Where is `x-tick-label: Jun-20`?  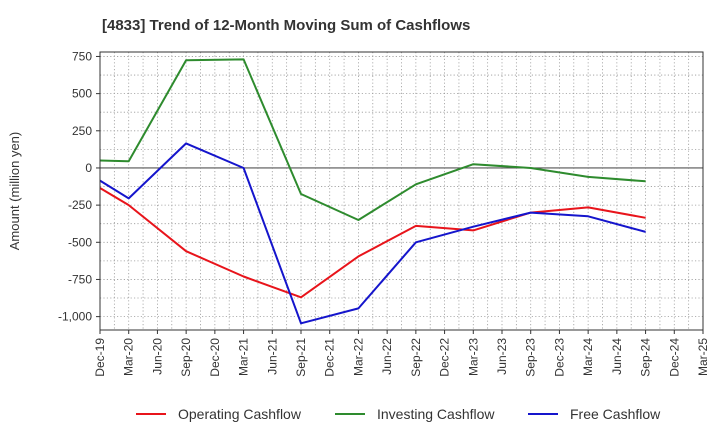
x-tick-label: Jun-20 is located at coordinates (157, 356).